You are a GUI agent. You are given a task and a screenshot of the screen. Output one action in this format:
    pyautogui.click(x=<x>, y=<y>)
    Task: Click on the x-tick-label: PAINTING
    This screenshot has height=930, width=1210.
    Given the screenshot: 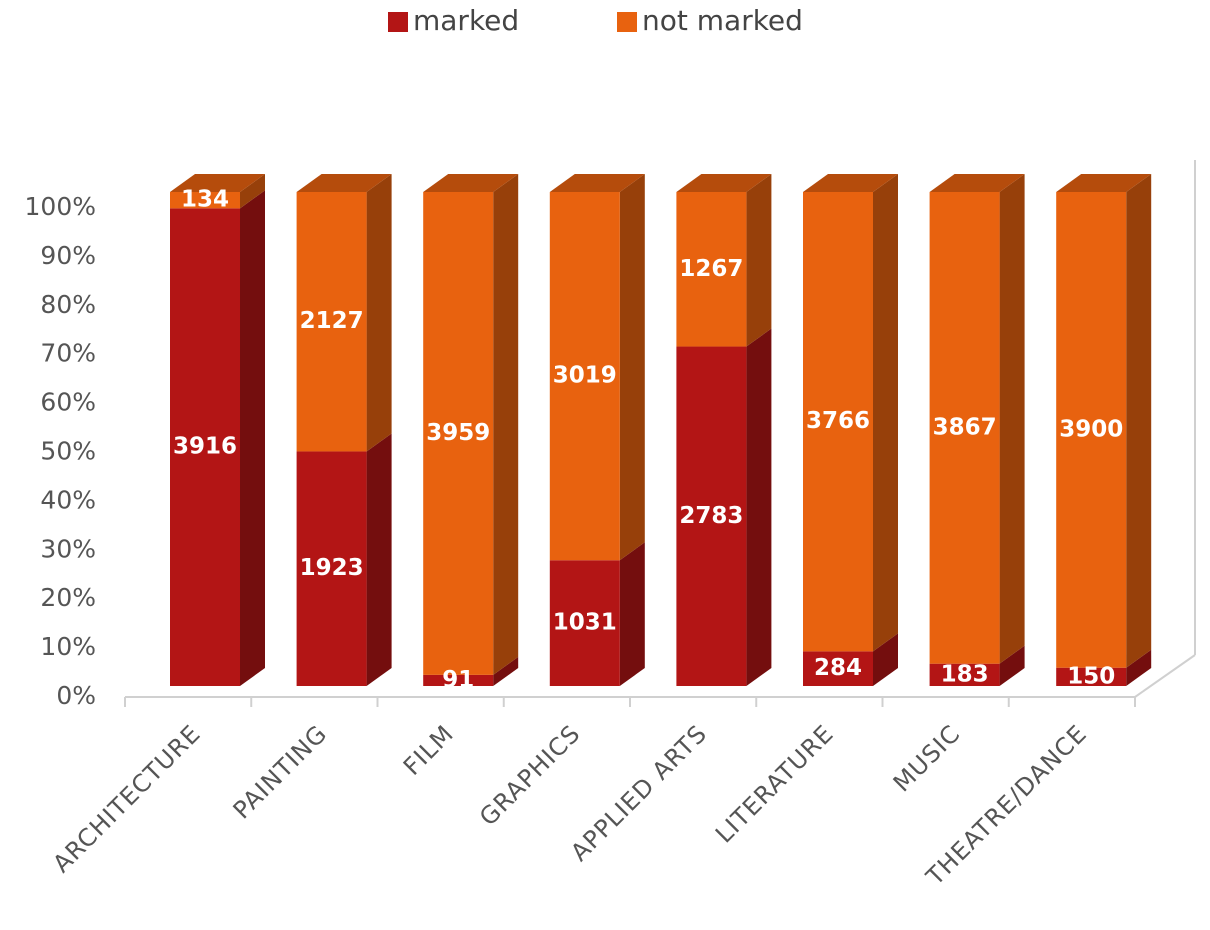 What is the action you would take?
    pyautogui.click(x=280, y=771)
    